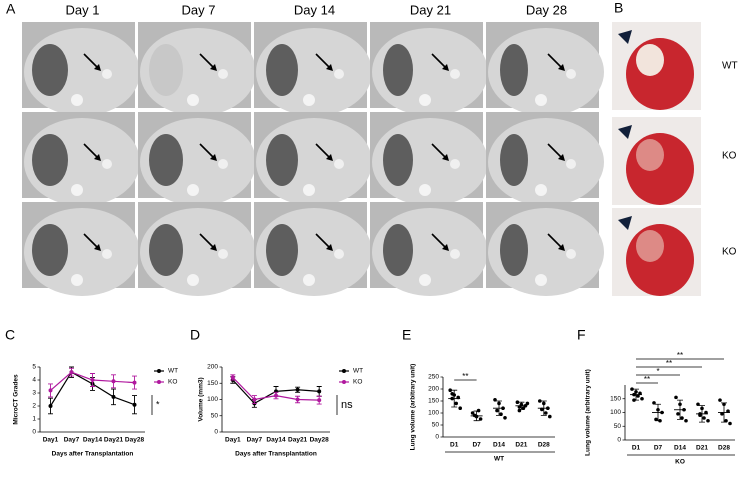 This screenshot has width=745, height=479. What do you see at coordinates (201, 399) in the screenshot?
I see `y-axis-label: Volume (mm3)` at bounding box center [201, 399].